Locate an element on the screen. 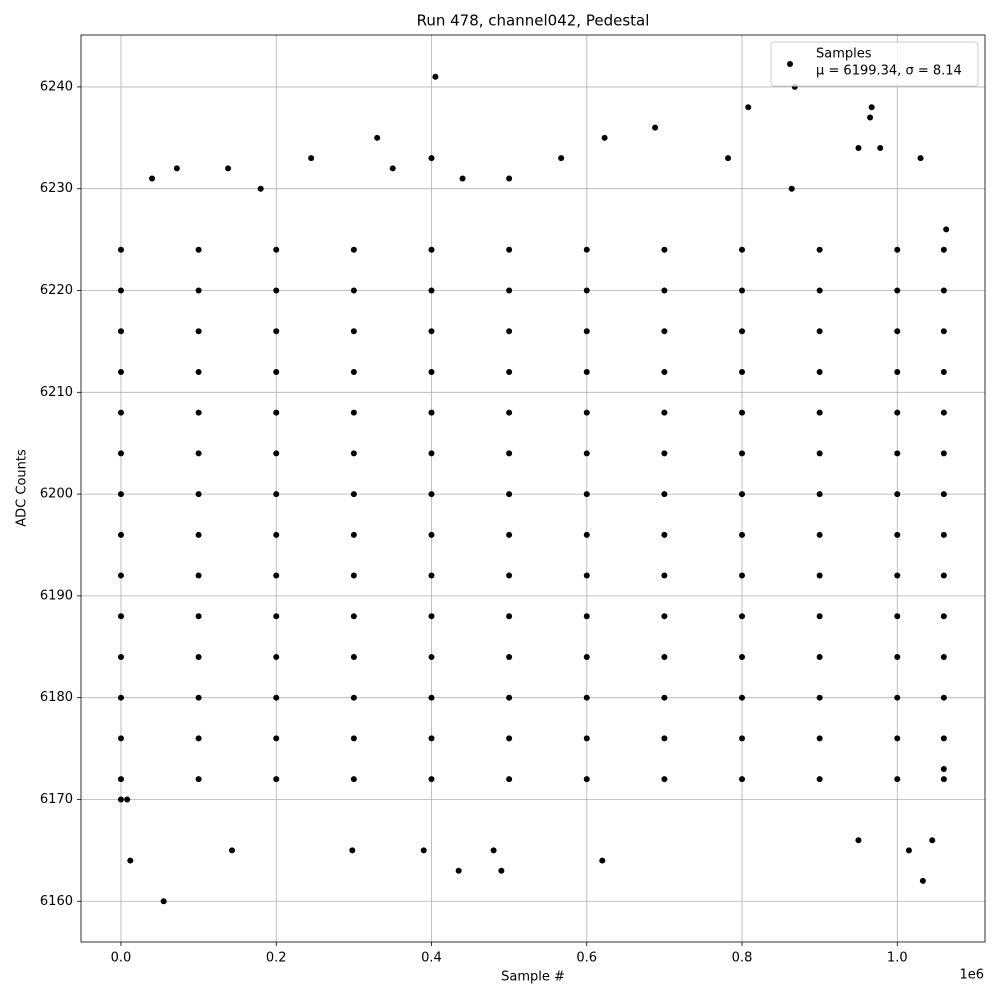 The height and width of the screenshot is (1004, 1000). legend-stats: μ = 6199.34, σ = 8.14 is located at coordinates (889, 71).